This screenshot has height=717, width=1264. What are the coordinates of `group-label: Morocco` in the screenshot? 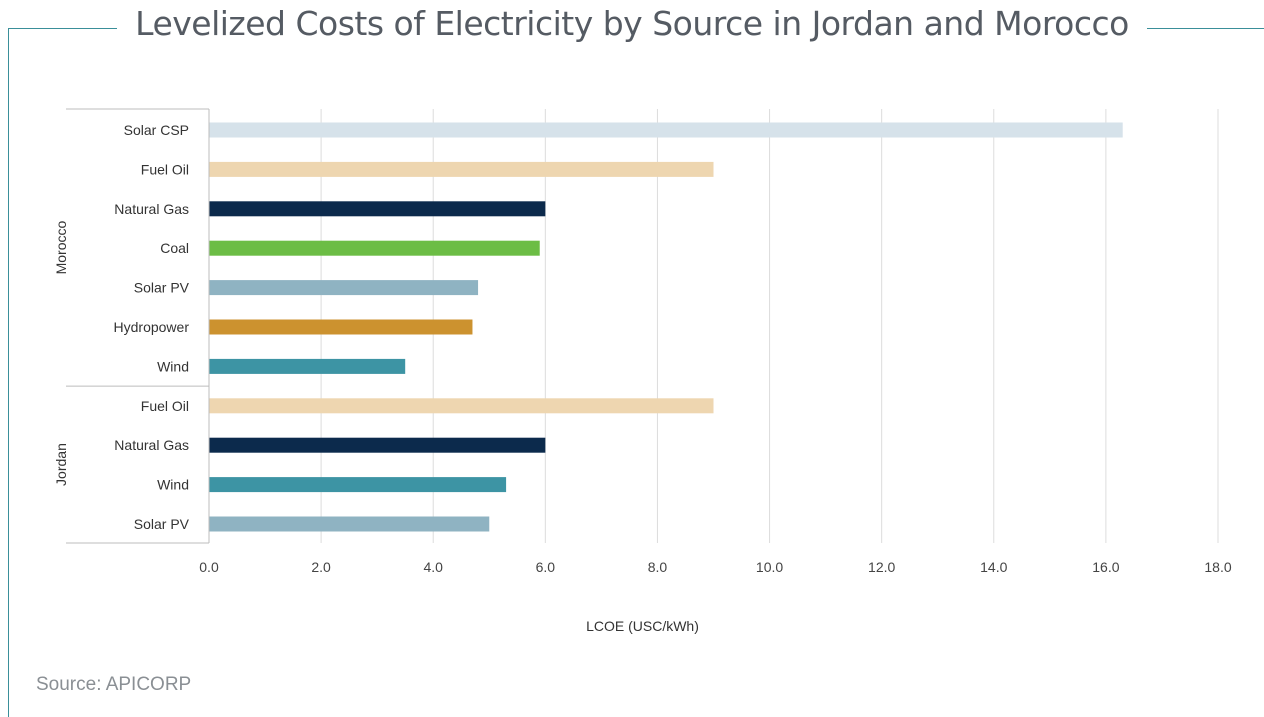 It's located at (61, 247).